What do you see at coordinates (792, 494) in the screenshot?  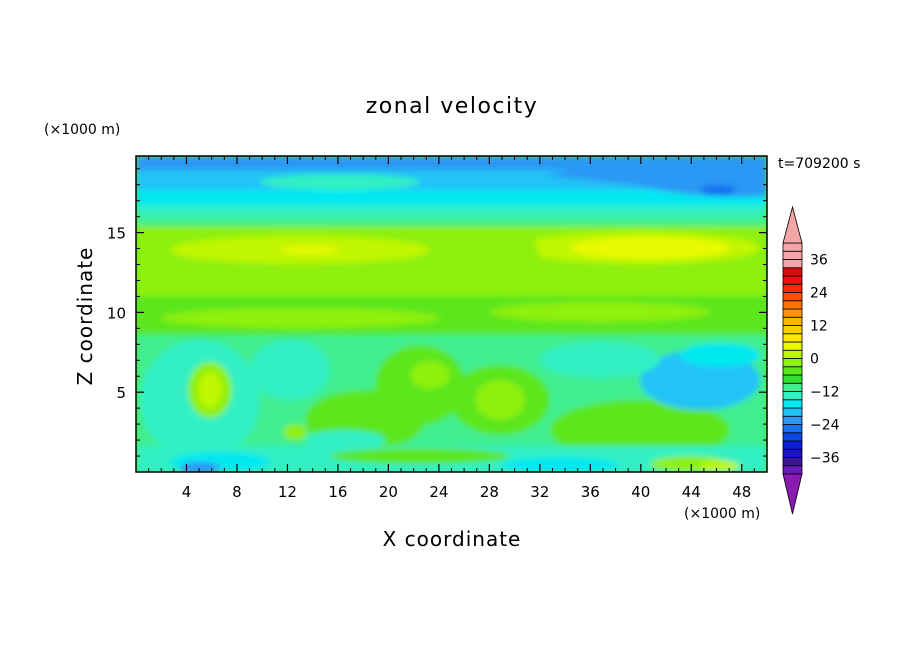 I see `colorbar-min-arrow` at bounding box center [792, 494].